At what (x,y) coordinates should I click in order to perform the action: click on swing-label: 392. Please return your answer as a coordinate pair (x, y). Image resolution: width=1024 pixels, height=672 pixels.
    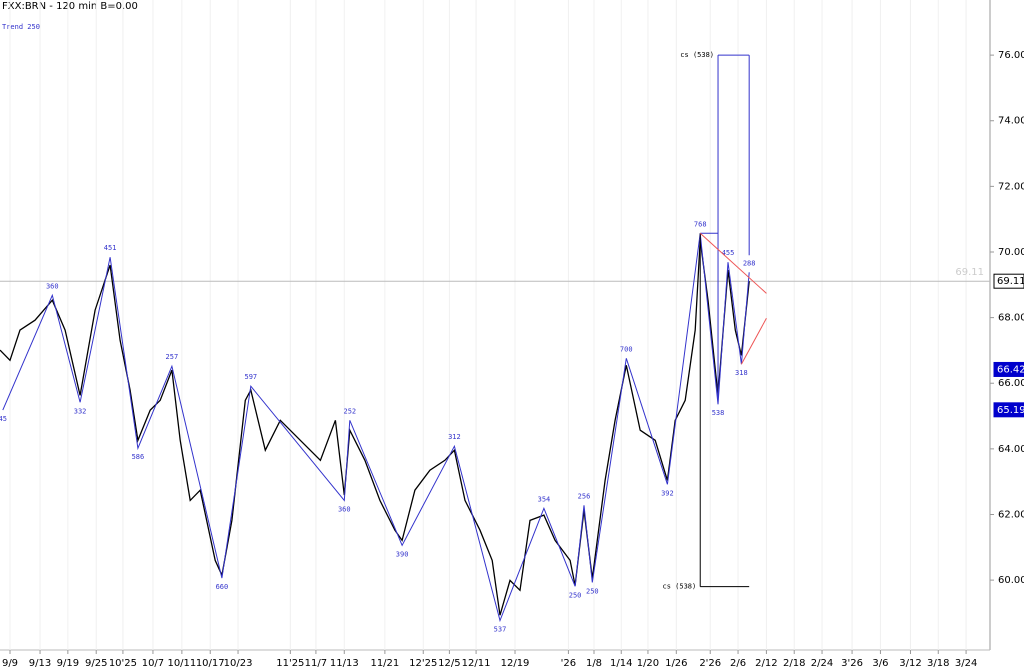
    Looking at the image, I should click on (667, 493).